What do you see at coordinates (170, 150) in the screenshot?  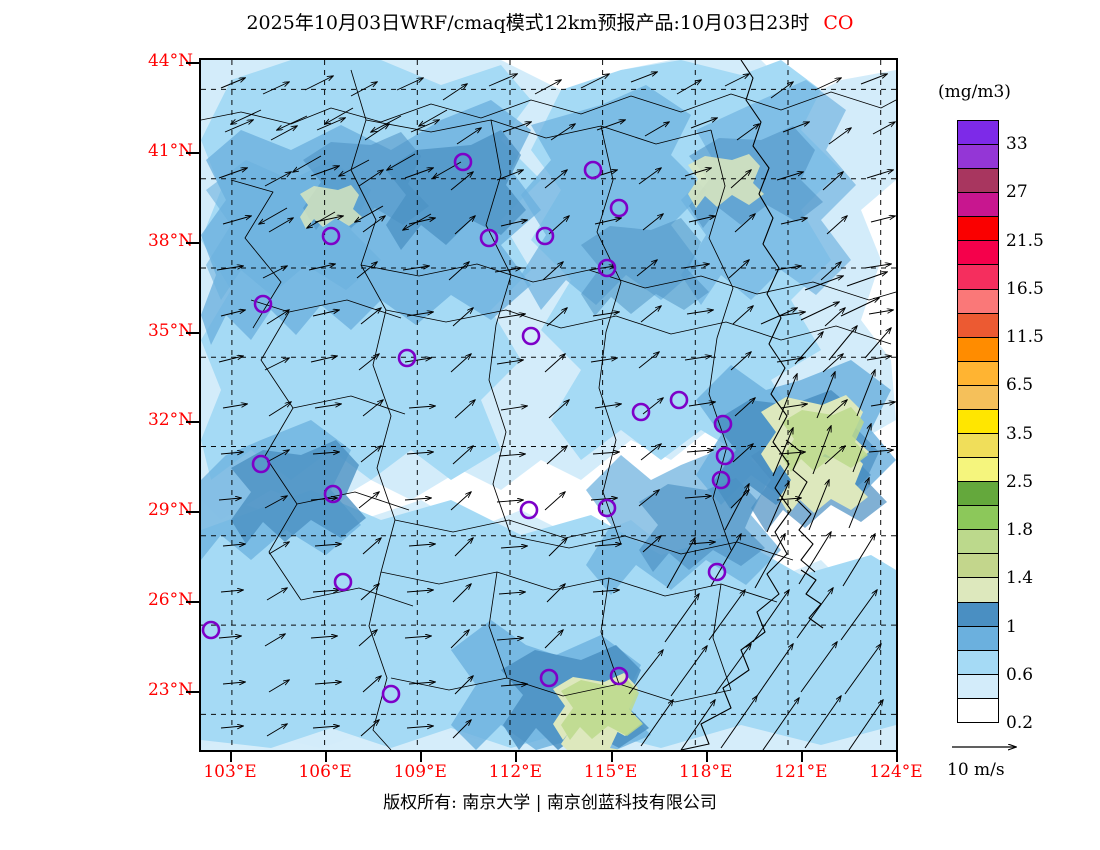 I see `y-axis-label: 41°N` at bounding box center [170, 150].